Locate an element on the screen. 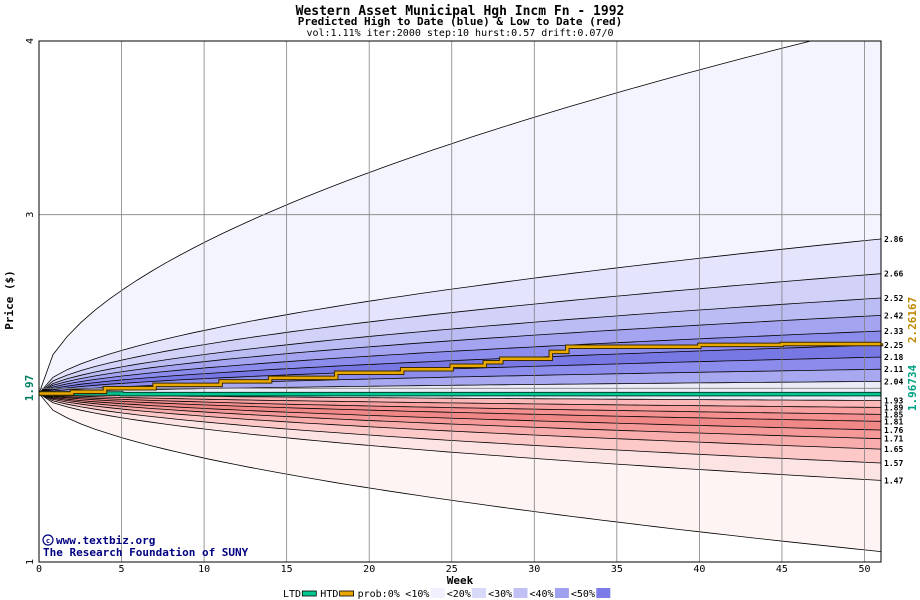 The height and width of the screenshot is (600, 920). copyright-mark: c is located at coordinates (48, 541).